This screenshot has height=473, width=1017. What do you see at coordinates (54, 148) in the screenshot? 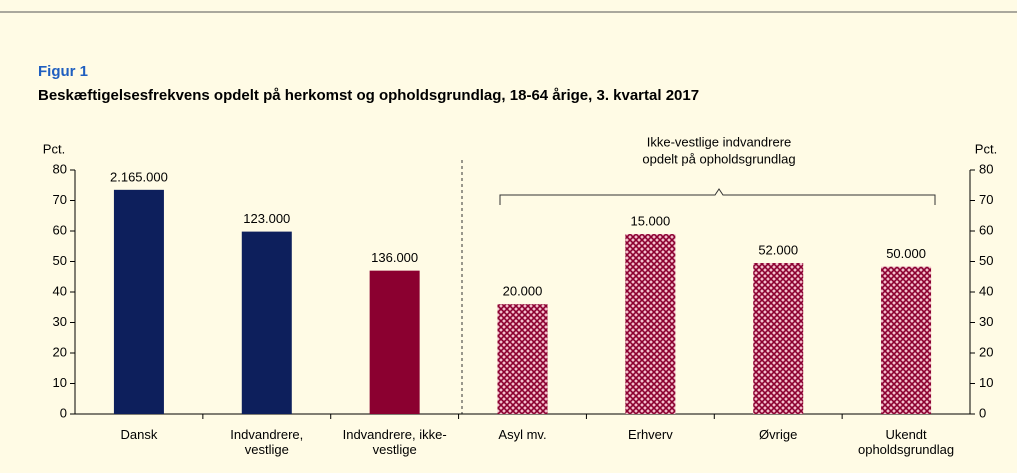
I see `y-axis-label: Pct.` at bounding box center [54, 148].